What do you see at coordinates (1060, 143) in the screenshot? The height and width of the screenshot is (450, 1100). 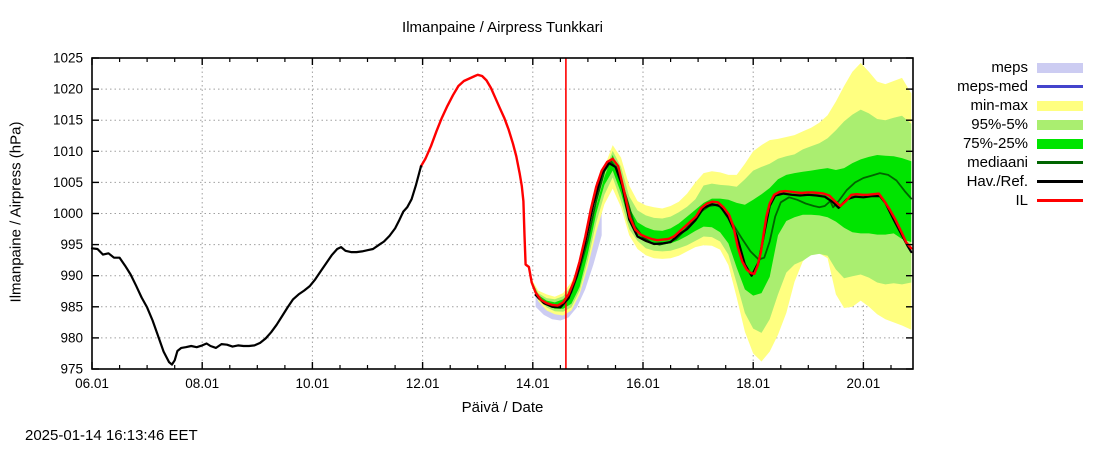 I see `75-25-band-swatch` at bounding box center [1060, 143].